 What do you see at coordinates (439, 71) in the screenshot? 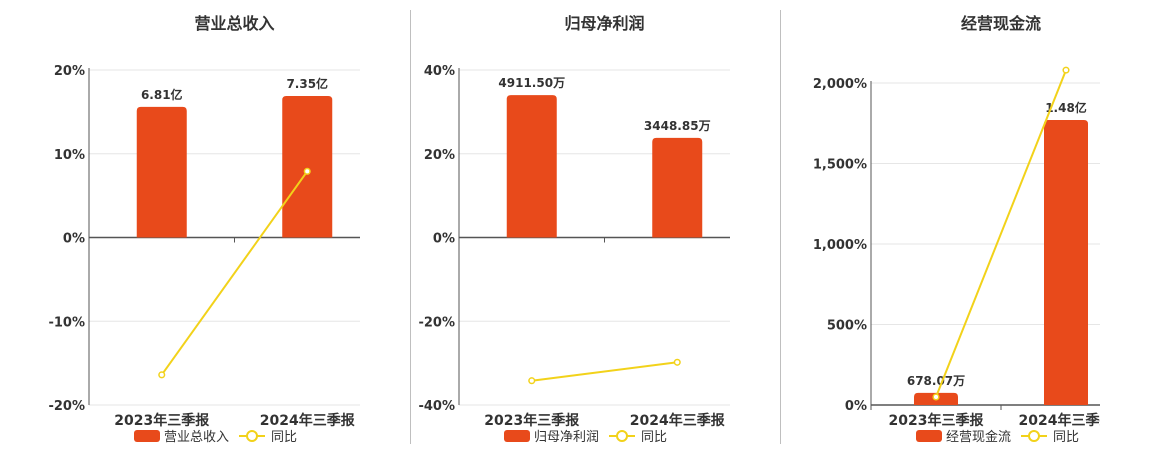
I see `y-tick-label: 40%` at bounding box center [439, 71].